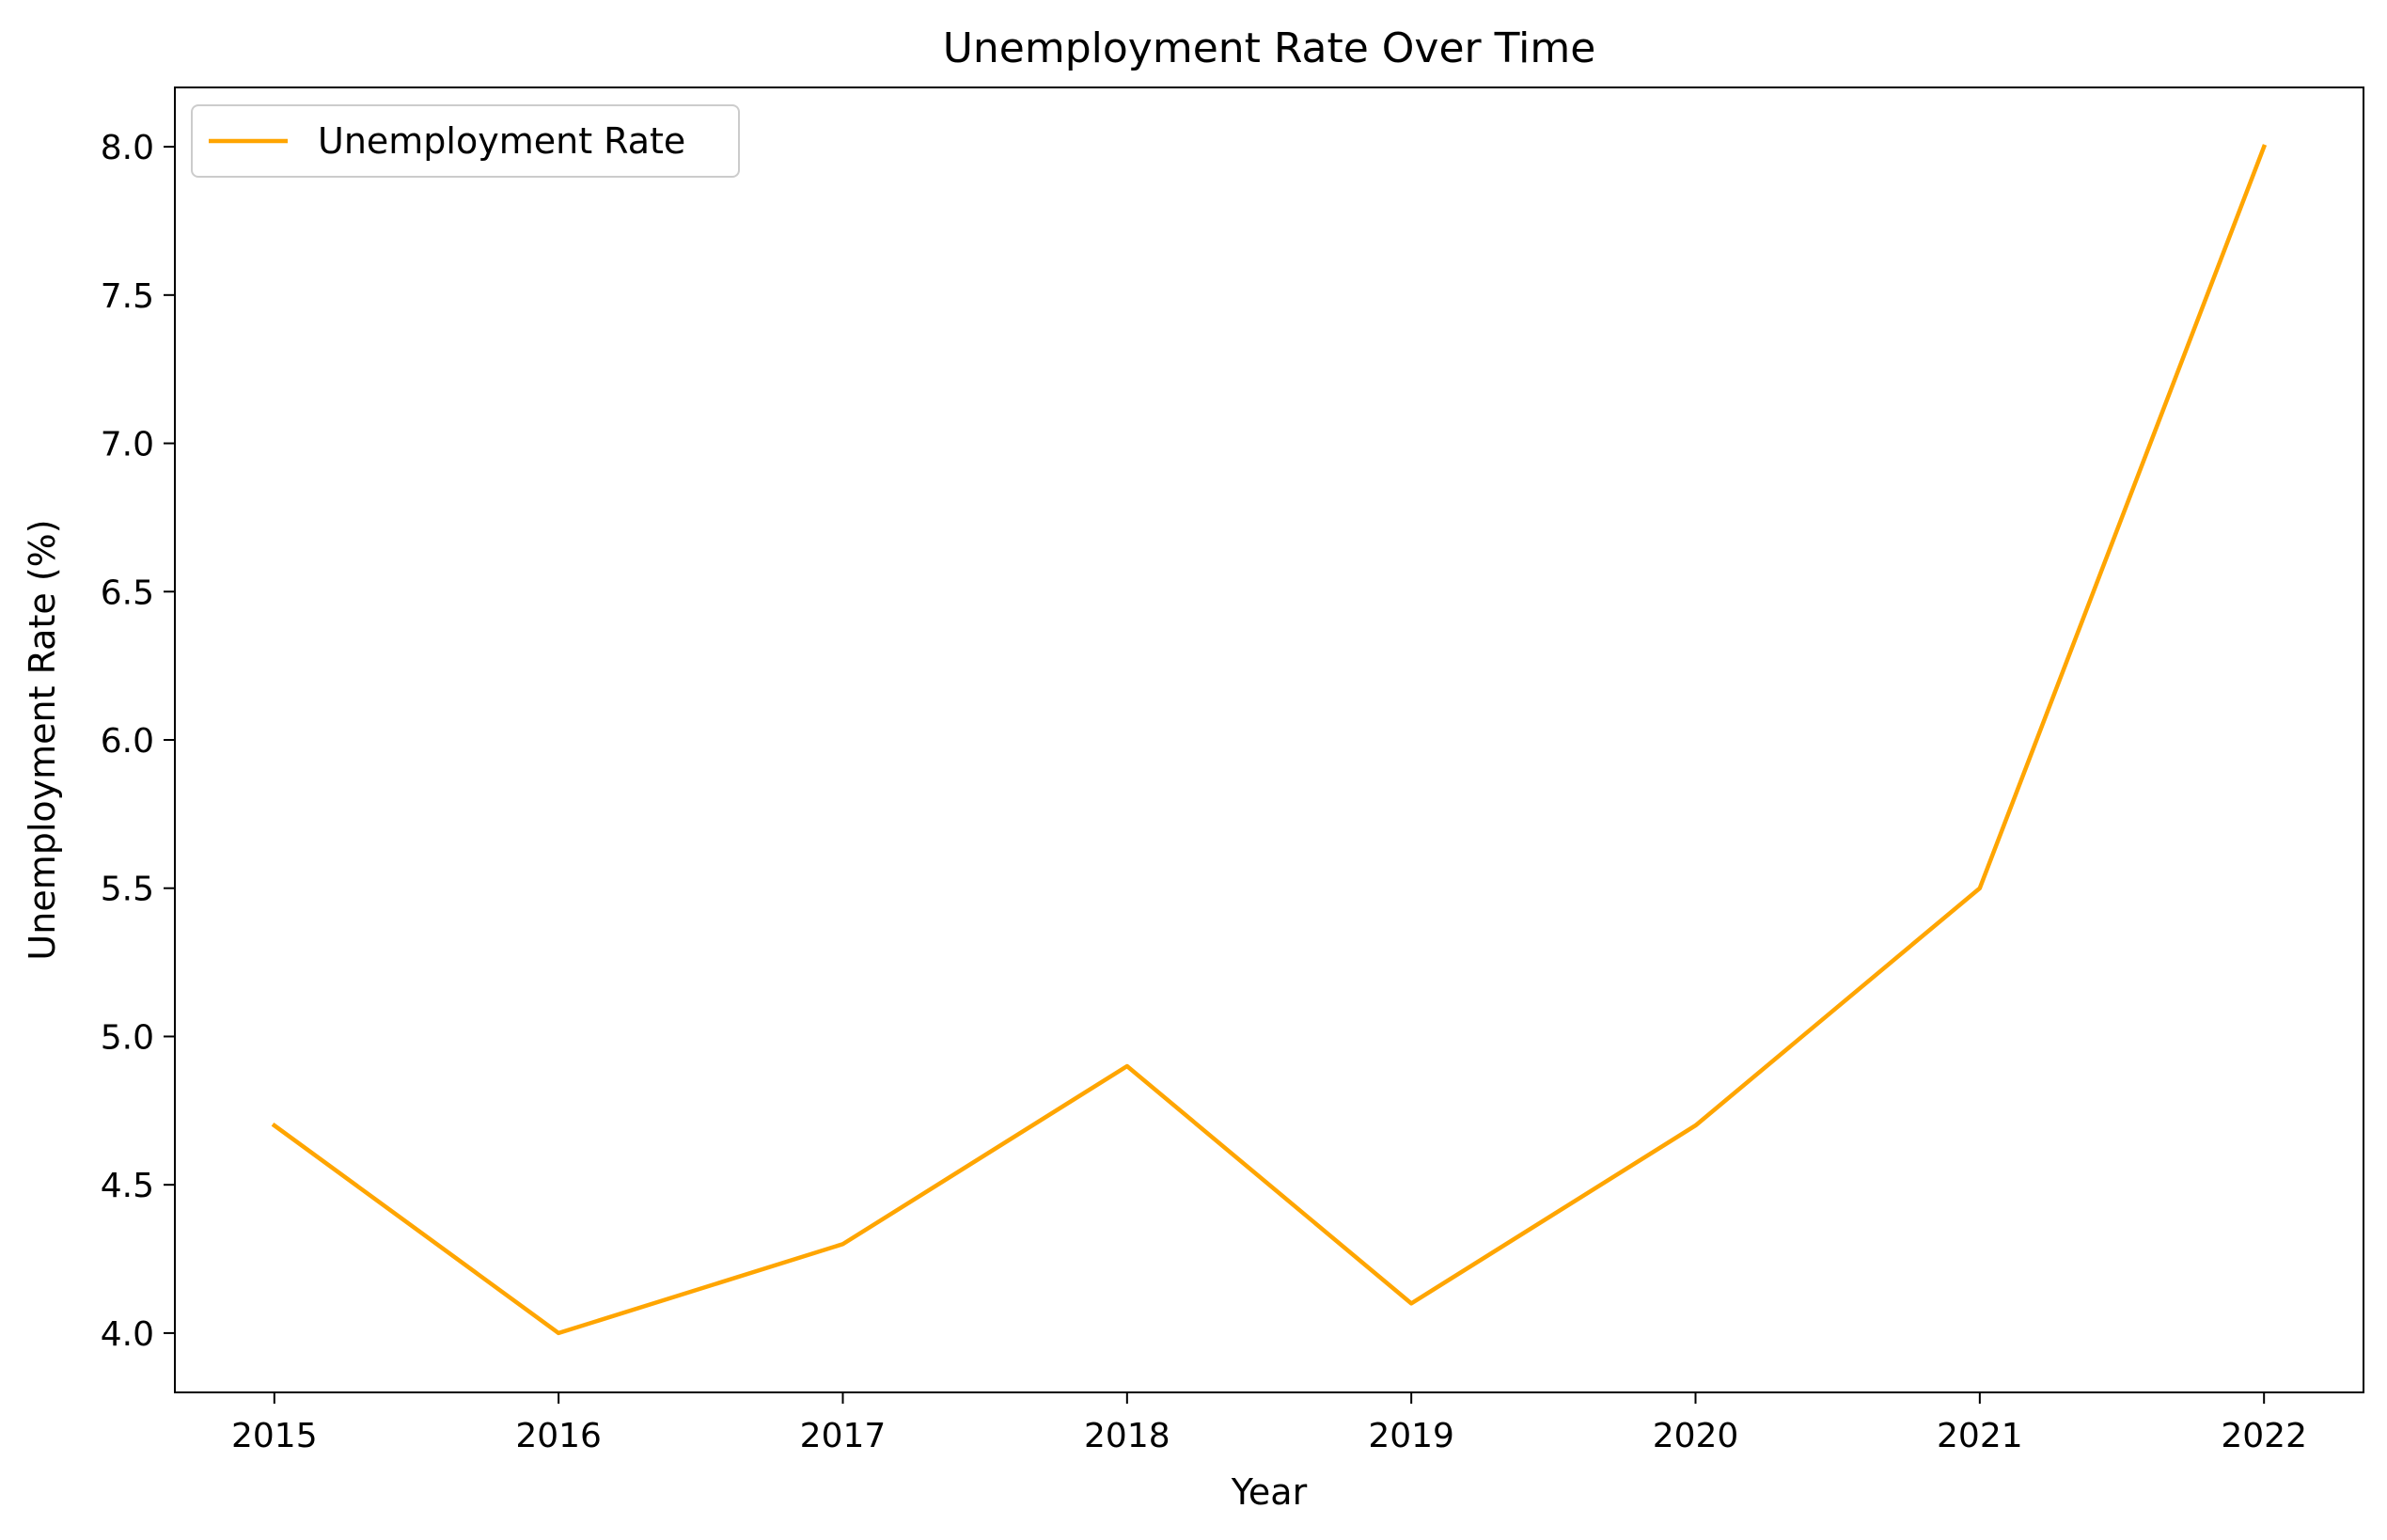 The width and height of the screenshot is (2387, 1540). I want to click on legend: Unemployment Rate, so click(465, 141).